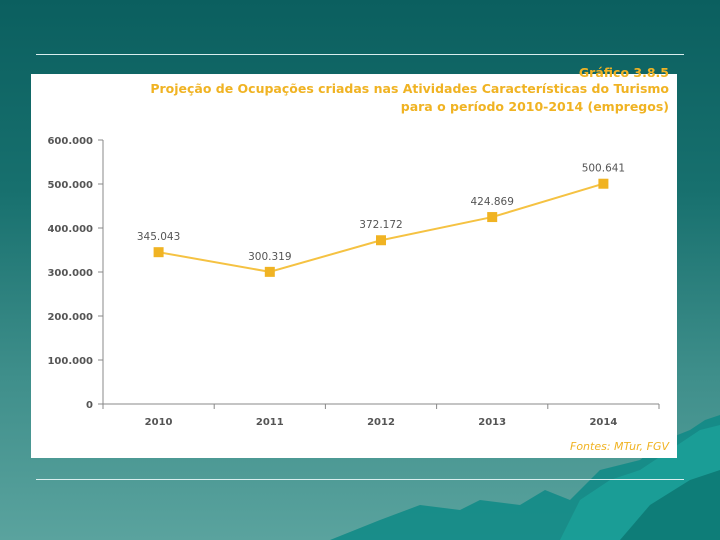 The width and height of the screenshot is (720, 540). I want to click on x-tick-label: 2012, so click(381, 422).